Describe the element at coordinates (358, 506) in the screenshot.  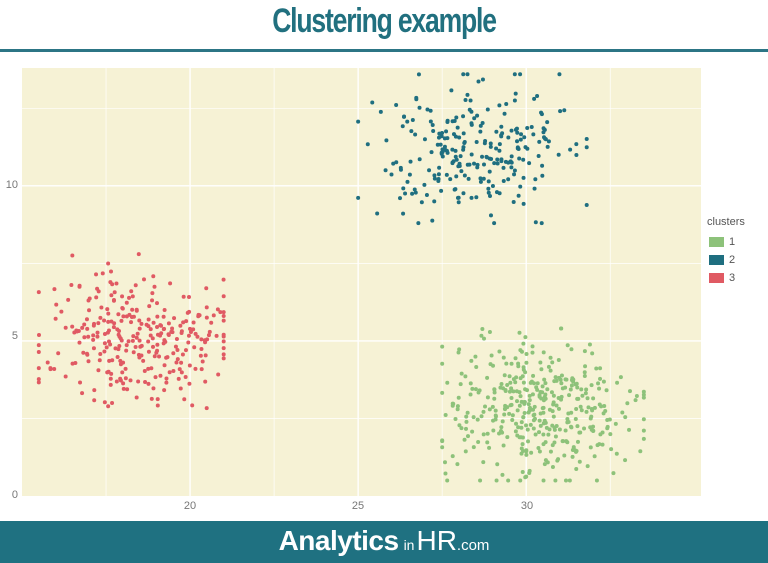
I see `x-tick-25: 25` at that location.